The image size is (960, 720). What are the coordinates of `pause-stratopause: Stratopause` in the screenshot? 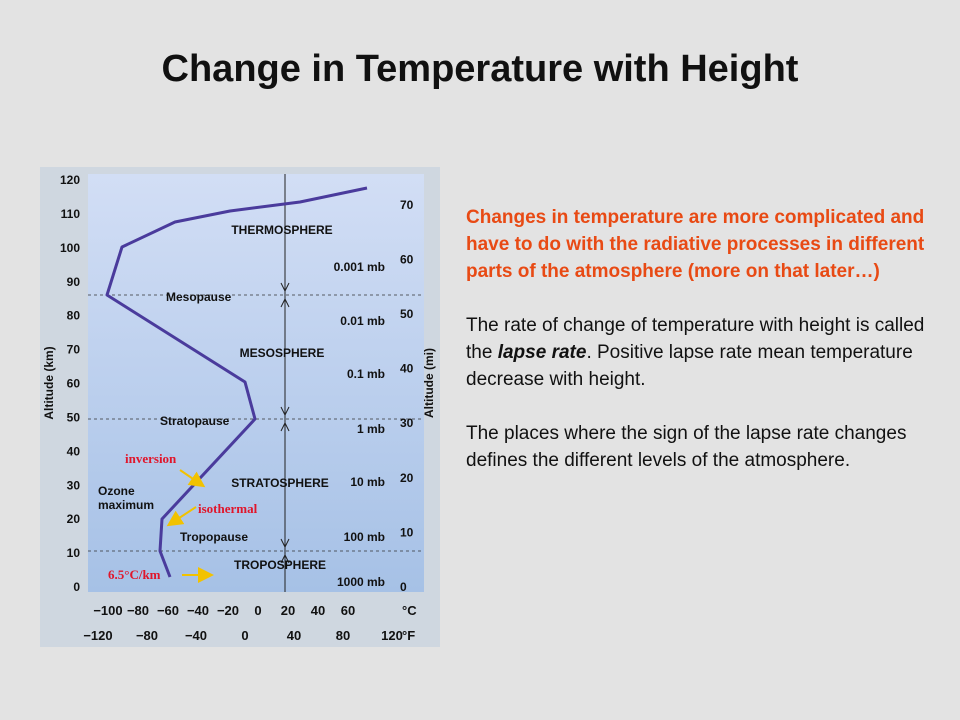 It's located at (195, 421).